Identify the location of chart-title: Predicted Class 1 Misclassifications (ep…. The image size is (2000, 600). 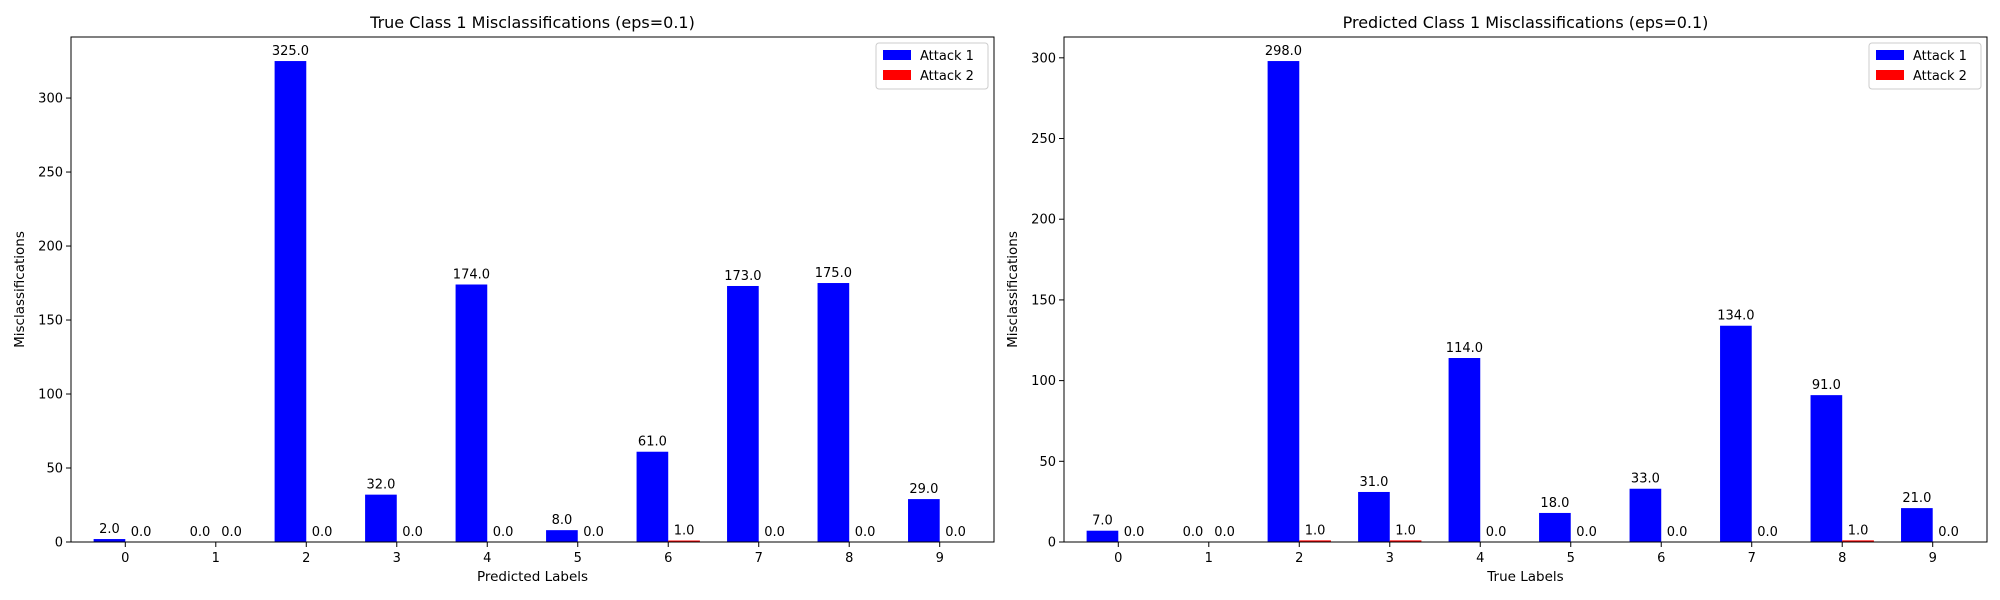
(1526, 22).